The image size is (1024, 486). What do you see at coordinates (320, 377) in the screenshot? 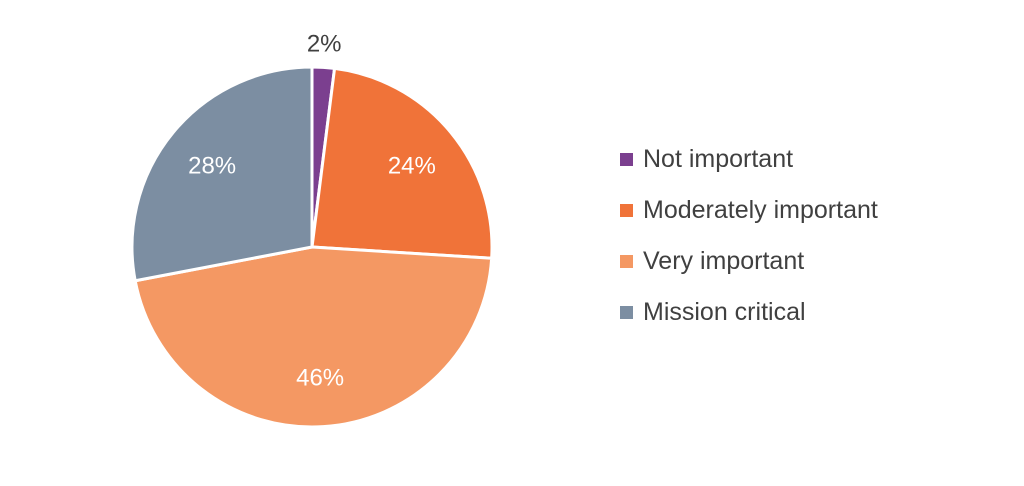
I see `data-label: 46%` at bounding box center [320, 377].